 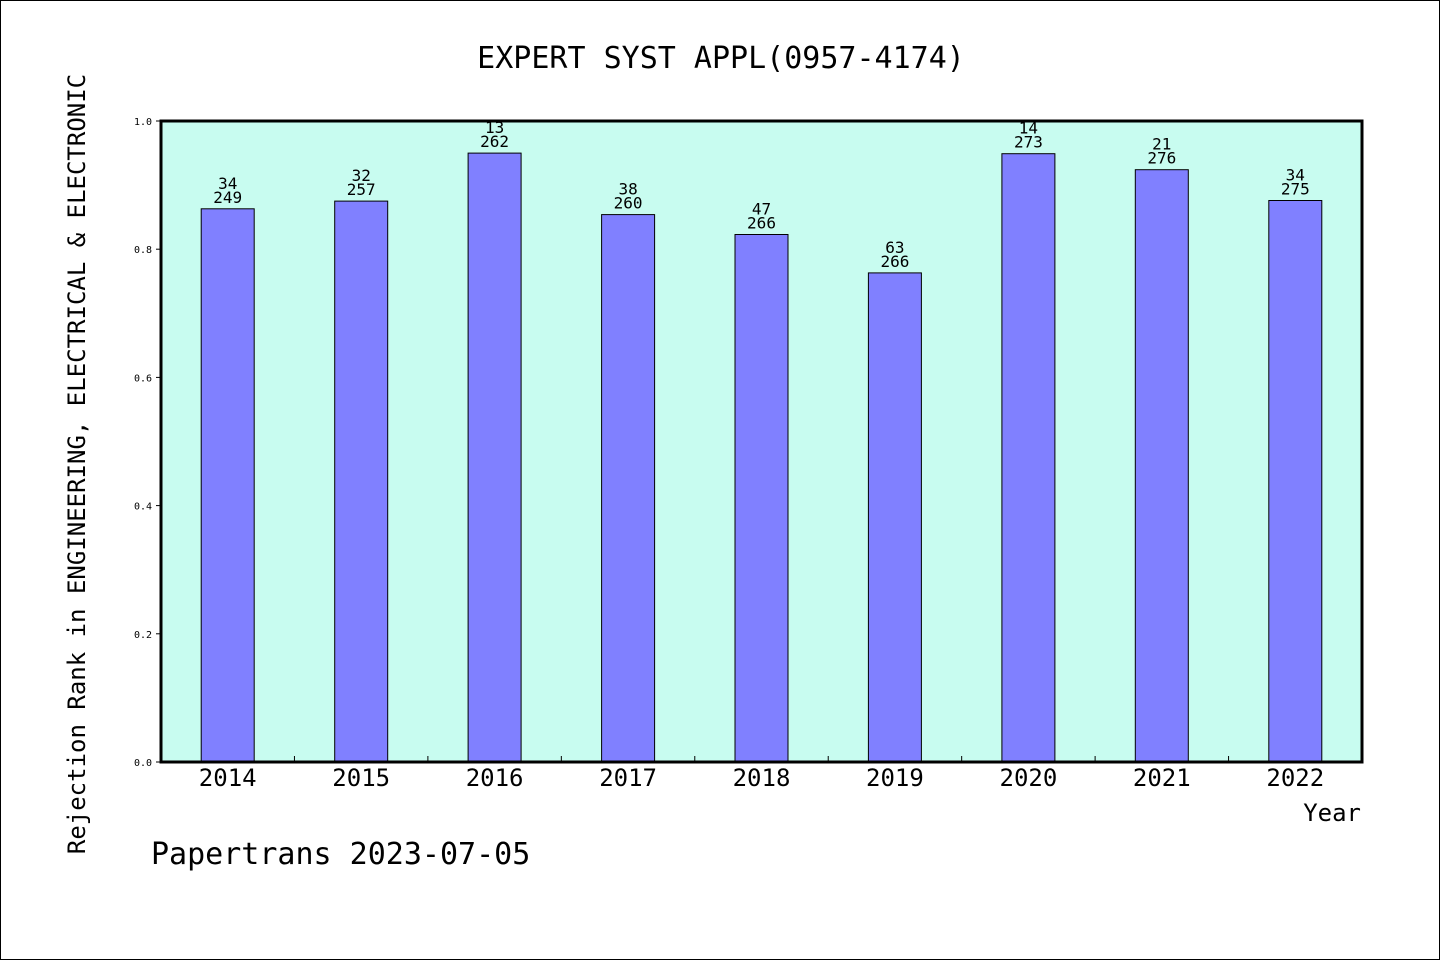 I want to click on bar-2022, so click(x=1295, y=481).